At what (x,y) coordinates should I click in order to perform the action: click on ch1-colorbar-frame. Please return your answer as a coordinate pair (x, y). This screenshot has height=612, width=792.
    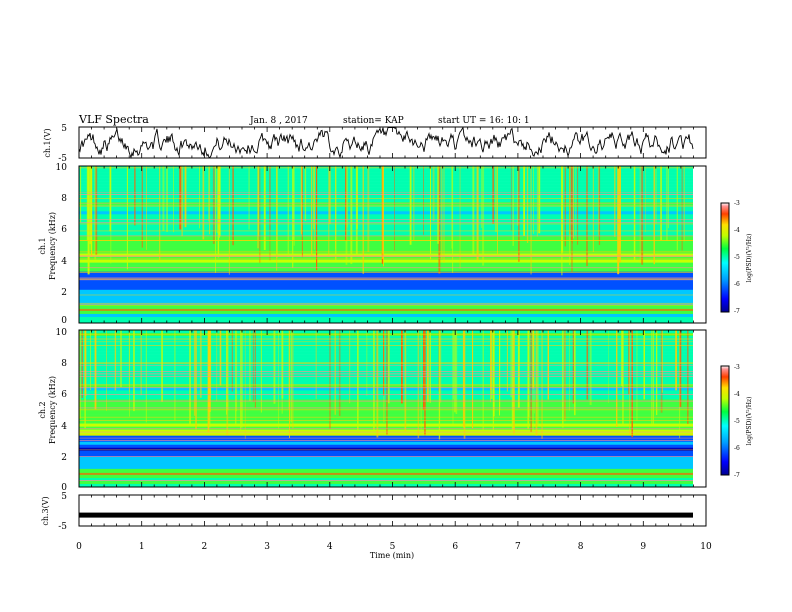
    Looking at the image, I should click on (725, 257).